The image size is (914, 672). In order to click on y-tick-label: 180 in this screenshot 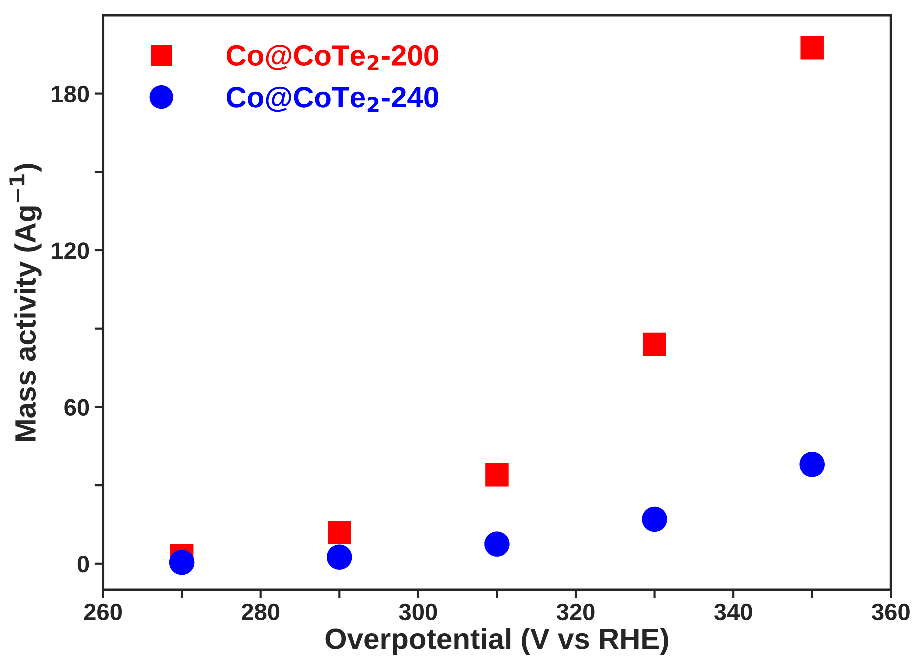, I will do `click(71, 94)`.